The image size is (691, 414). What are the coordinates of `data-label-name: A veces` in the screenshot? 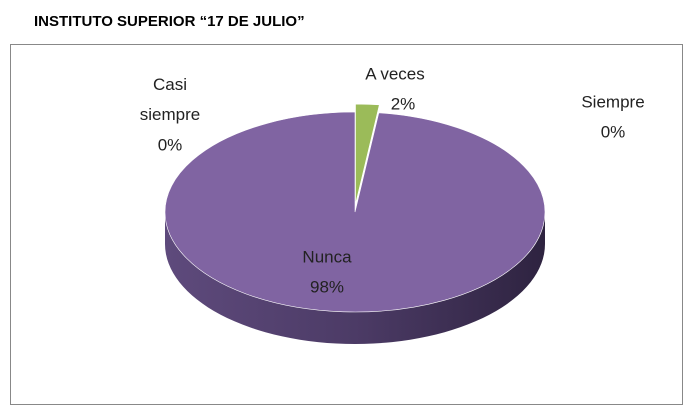 It's located at (395, 73).